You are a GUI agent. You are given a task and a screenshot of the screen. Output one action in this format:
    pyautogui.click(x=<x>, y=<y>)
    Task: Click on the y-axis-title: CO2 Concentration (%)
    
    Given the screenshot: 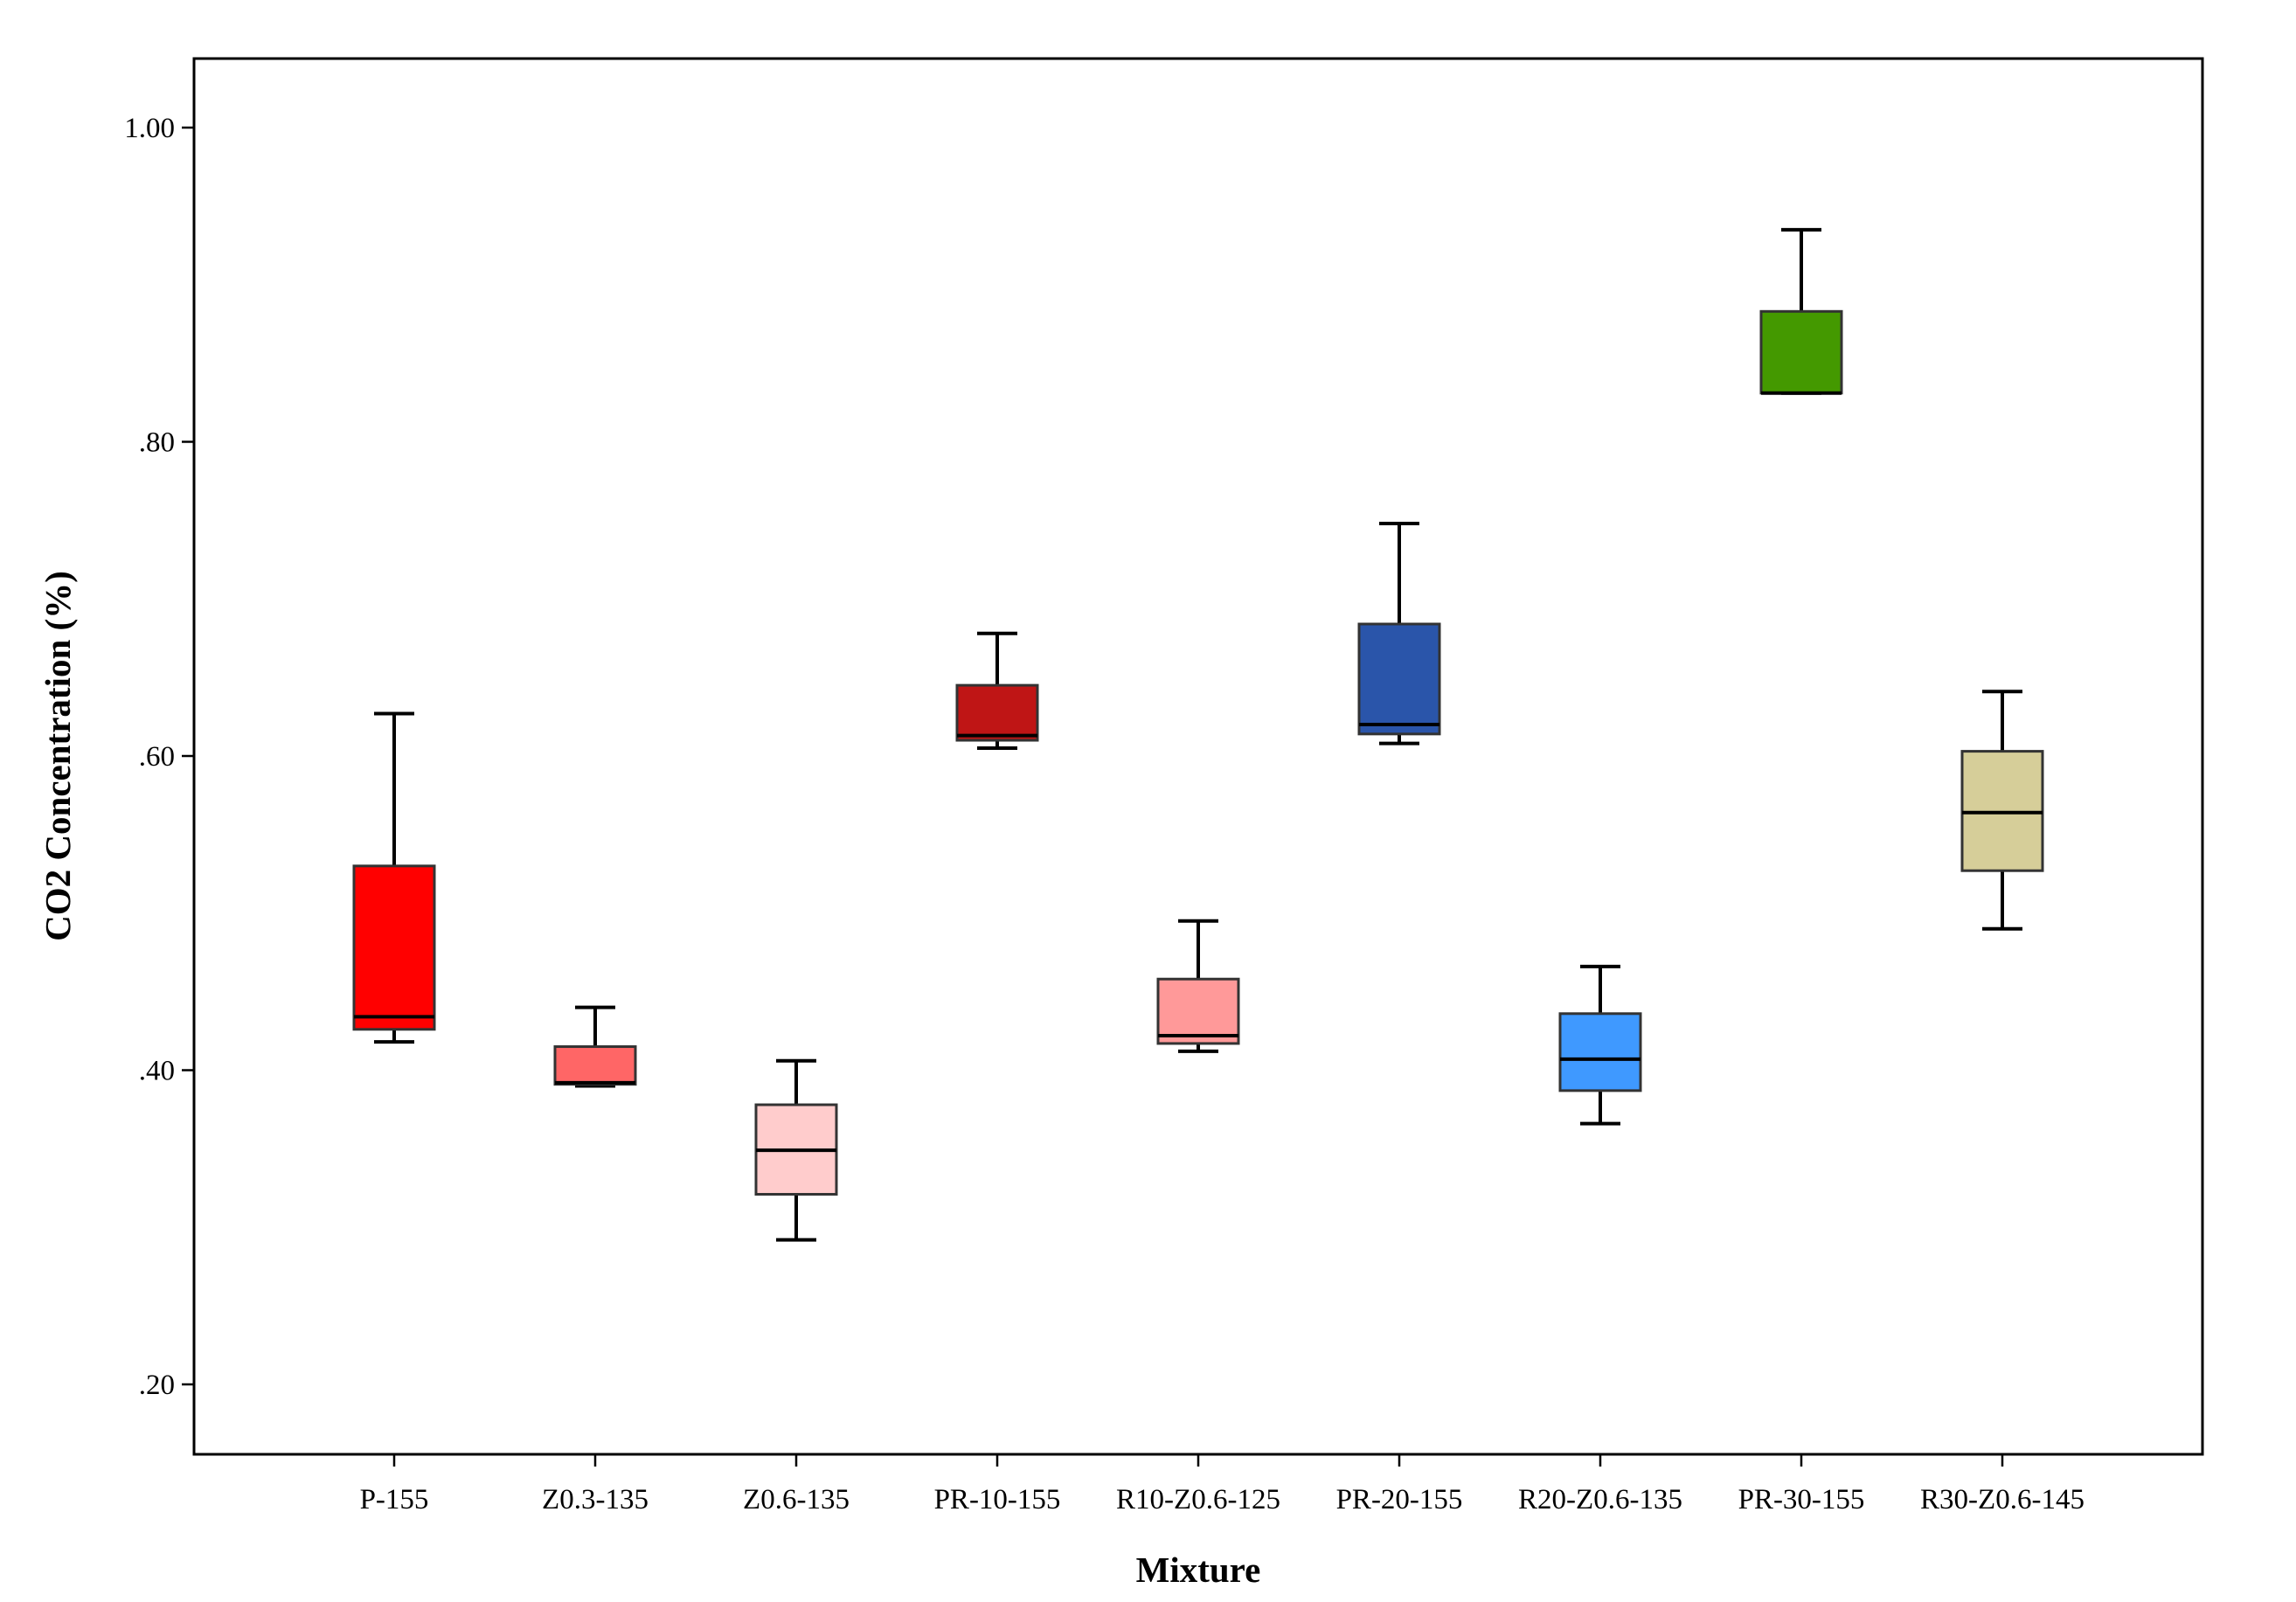 What is the action you would take?
    pyautogui.click(x=58, y=756)
    